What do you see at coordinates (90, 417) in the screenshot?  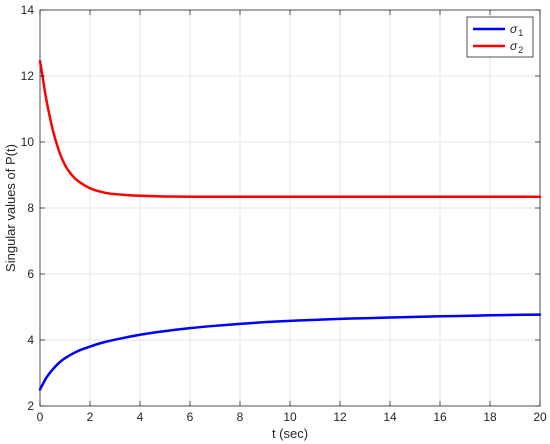 I see `x-tick-label: 2` at bounding box center [90, 417].